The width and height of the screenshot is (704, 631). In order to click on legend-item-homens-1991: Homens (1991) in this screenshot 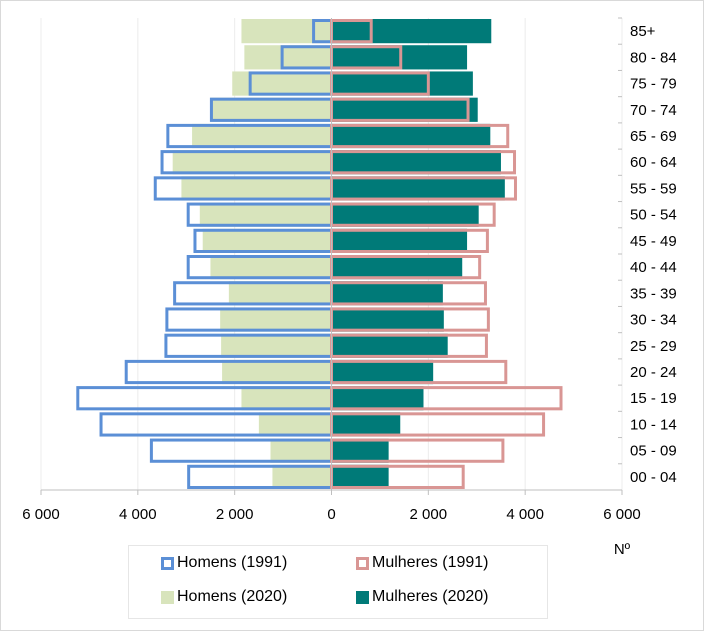, I will do `click(224, 563)`.